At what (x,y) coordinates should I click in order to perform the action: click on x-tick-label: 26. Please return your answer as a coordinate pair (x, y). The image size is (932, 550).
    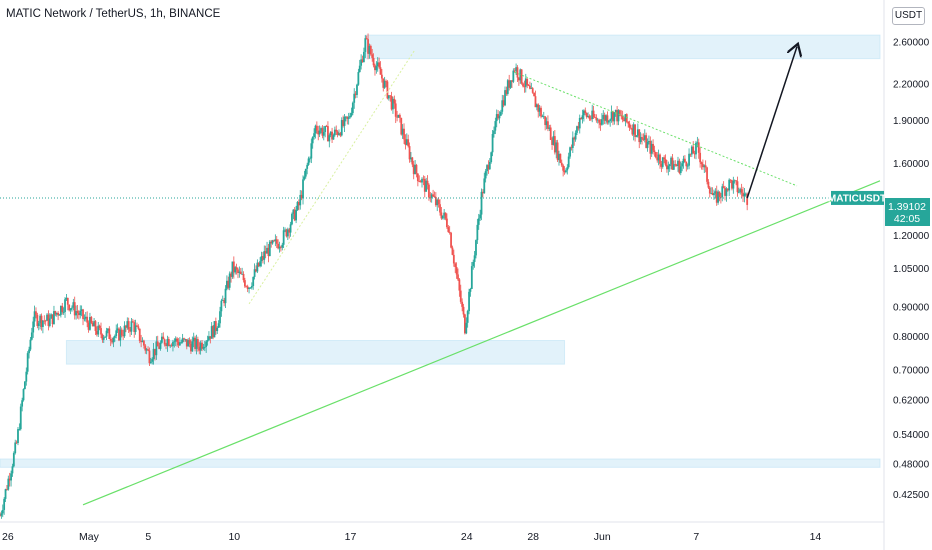
    Looking at the image, I should click on (8, 537).